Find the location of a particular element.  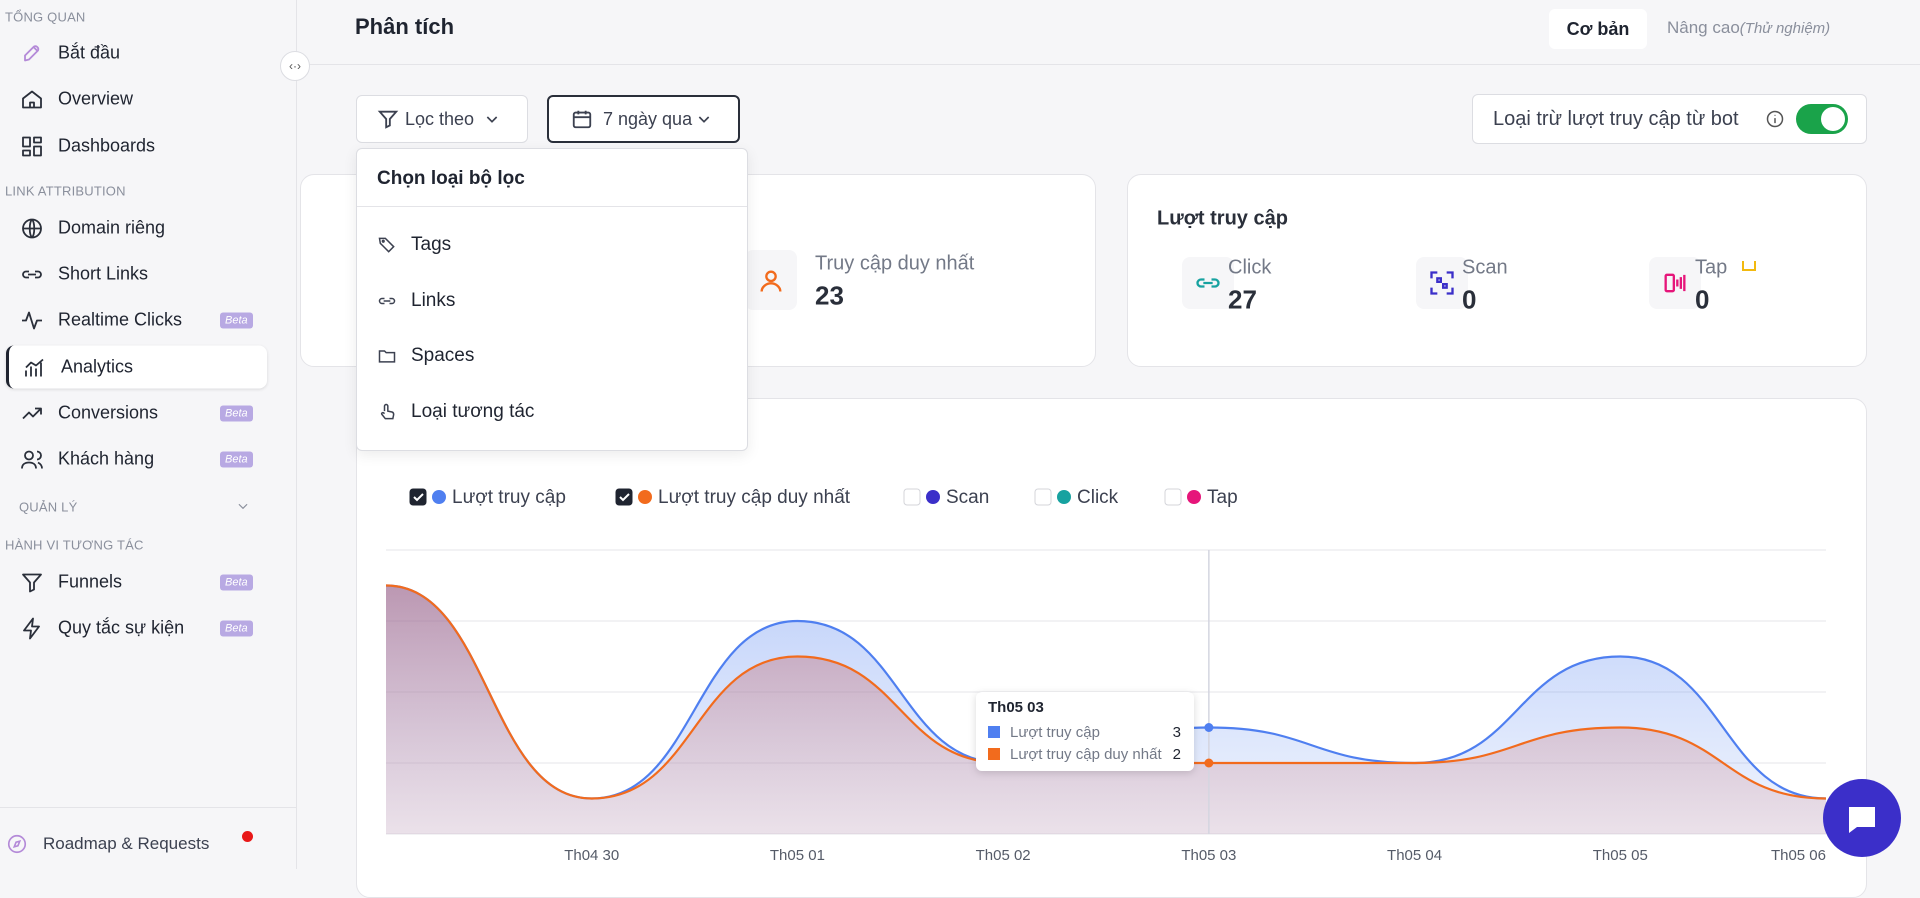

nav-label: Dashboards is located at coordinates (107, 145).